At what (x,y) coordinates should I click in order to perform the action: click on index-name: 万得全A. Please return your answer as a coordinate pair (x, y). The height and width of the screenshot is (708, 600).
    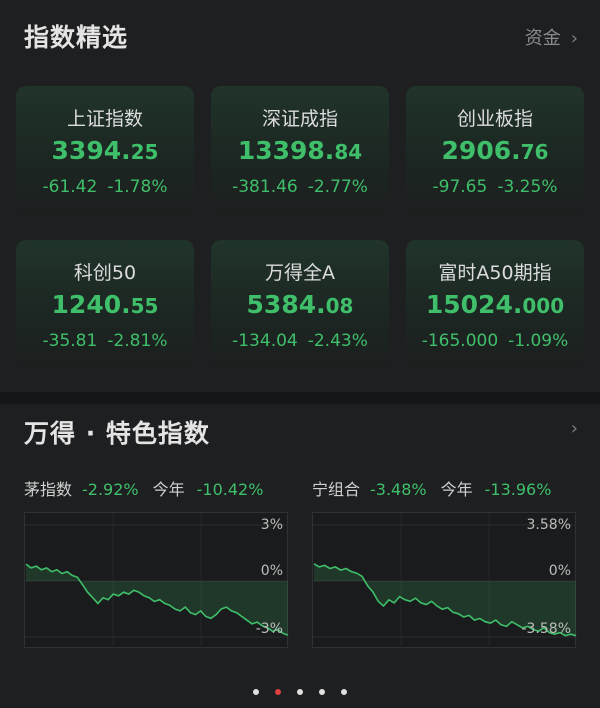
    Looking at the image, I should click on (300, 273).